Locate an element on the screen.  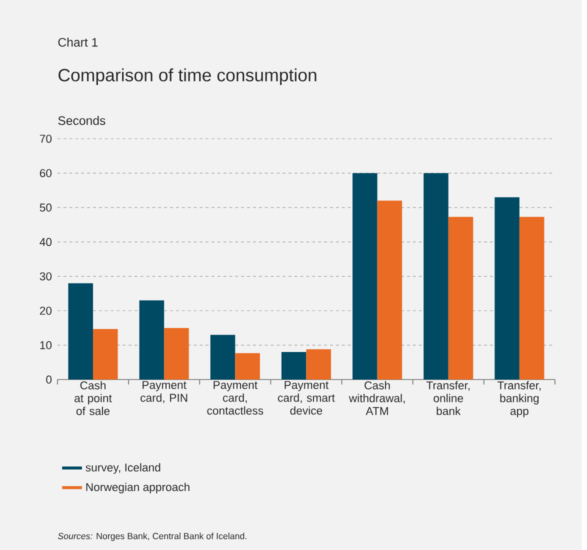
y-tick-label: 30 is located at coordinates (46, 276).